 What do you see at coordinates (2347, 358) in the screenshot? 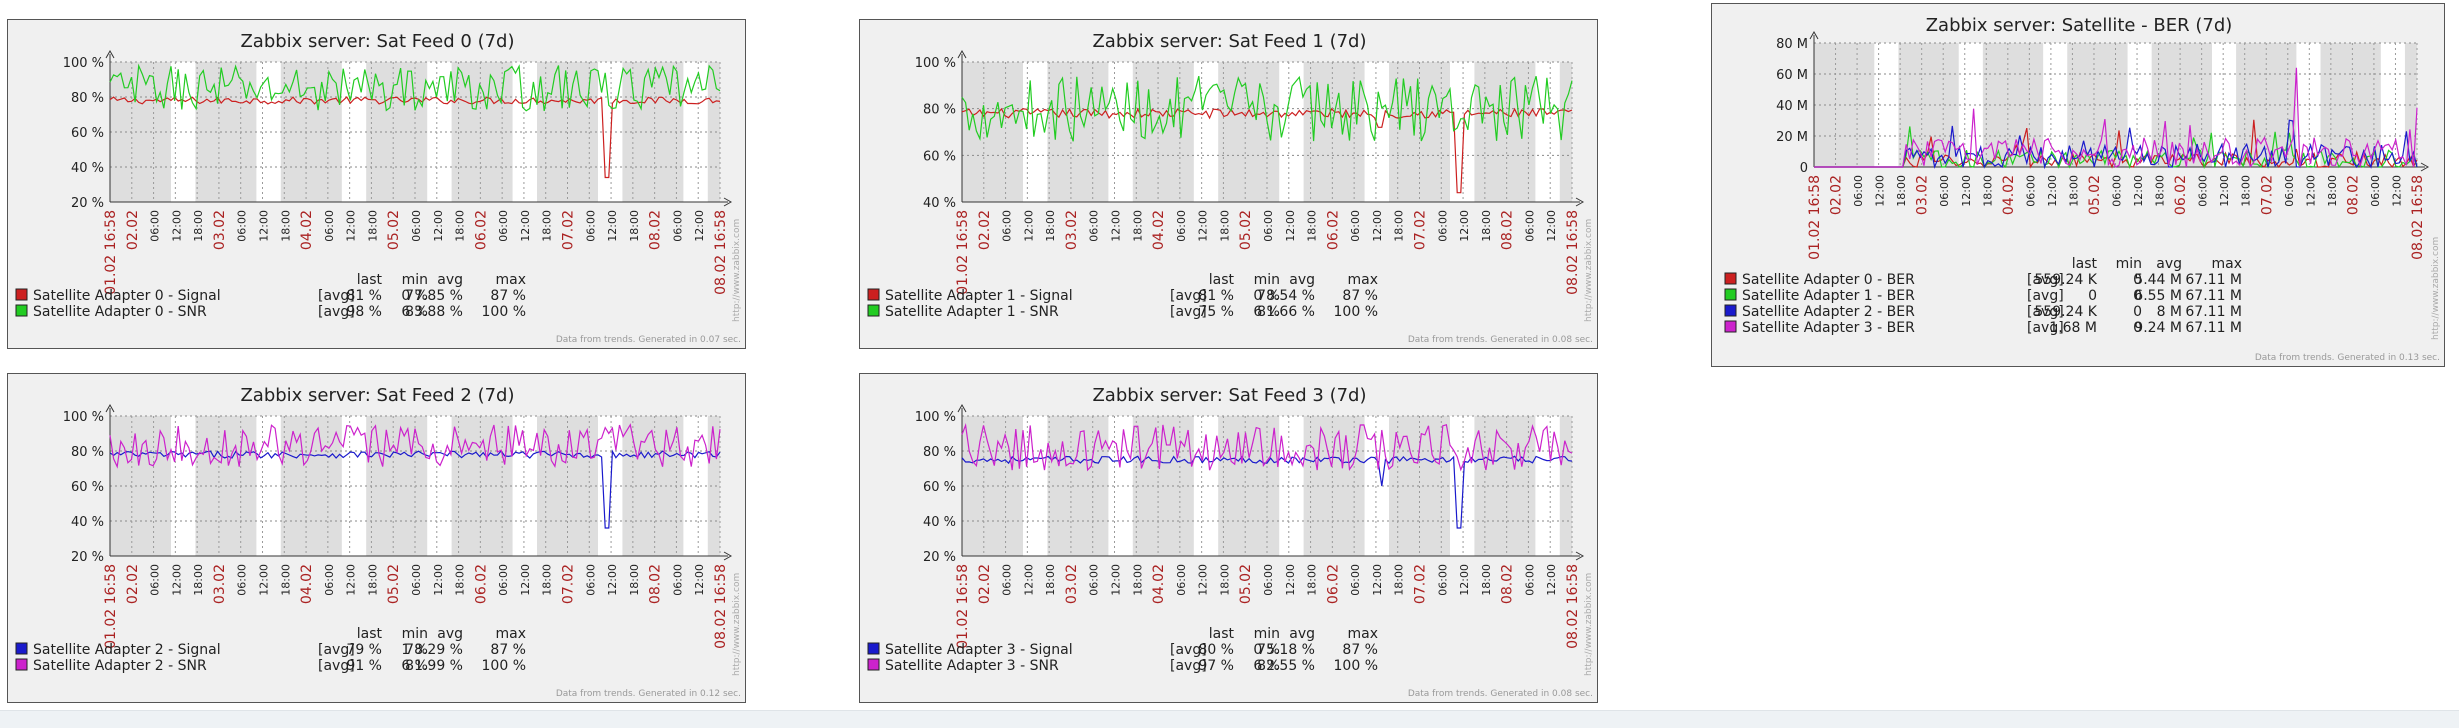
I see `generated-note: Data from trends. Generated in 0.13 sec.` at bounding box center [2347, 358].